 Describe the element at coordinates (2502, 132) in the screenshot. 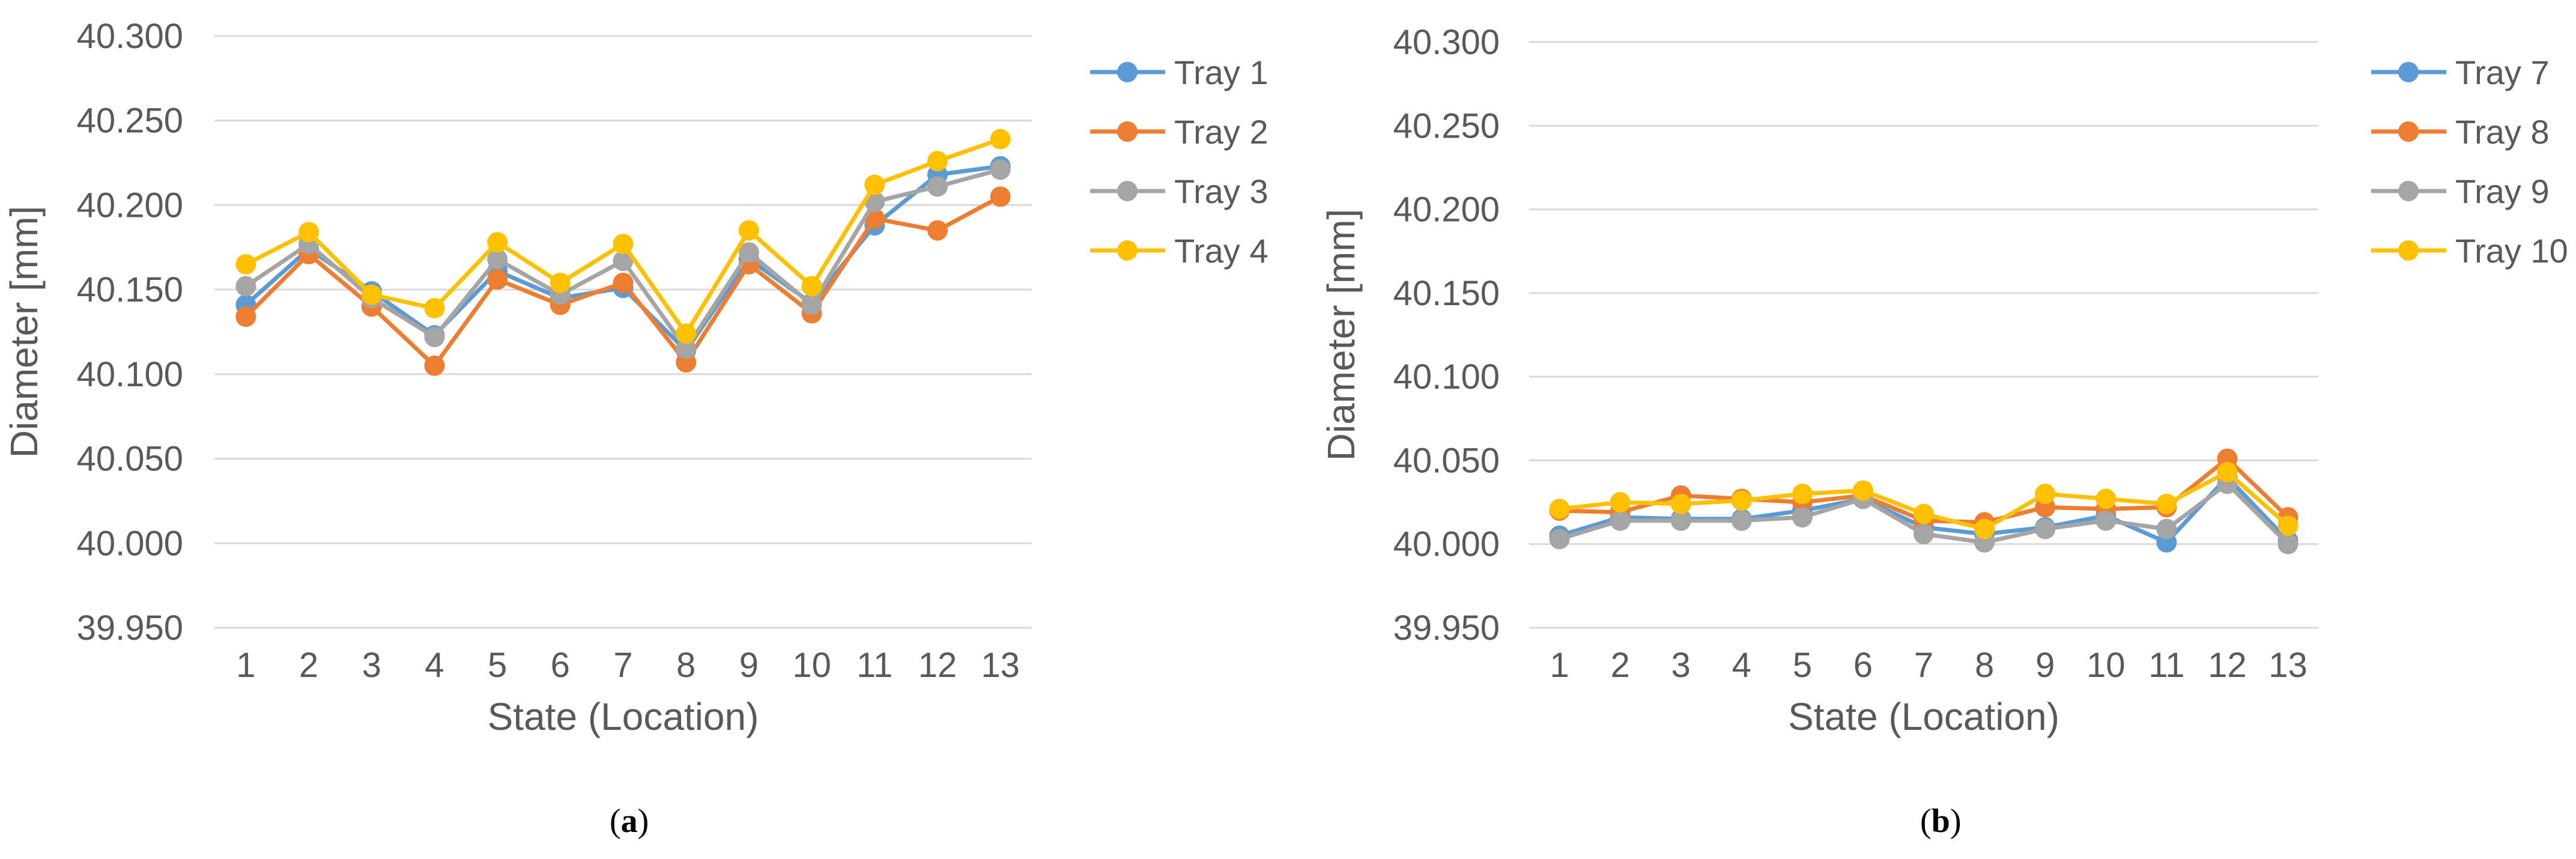

I see `legend-label: Tray 8` at that location.